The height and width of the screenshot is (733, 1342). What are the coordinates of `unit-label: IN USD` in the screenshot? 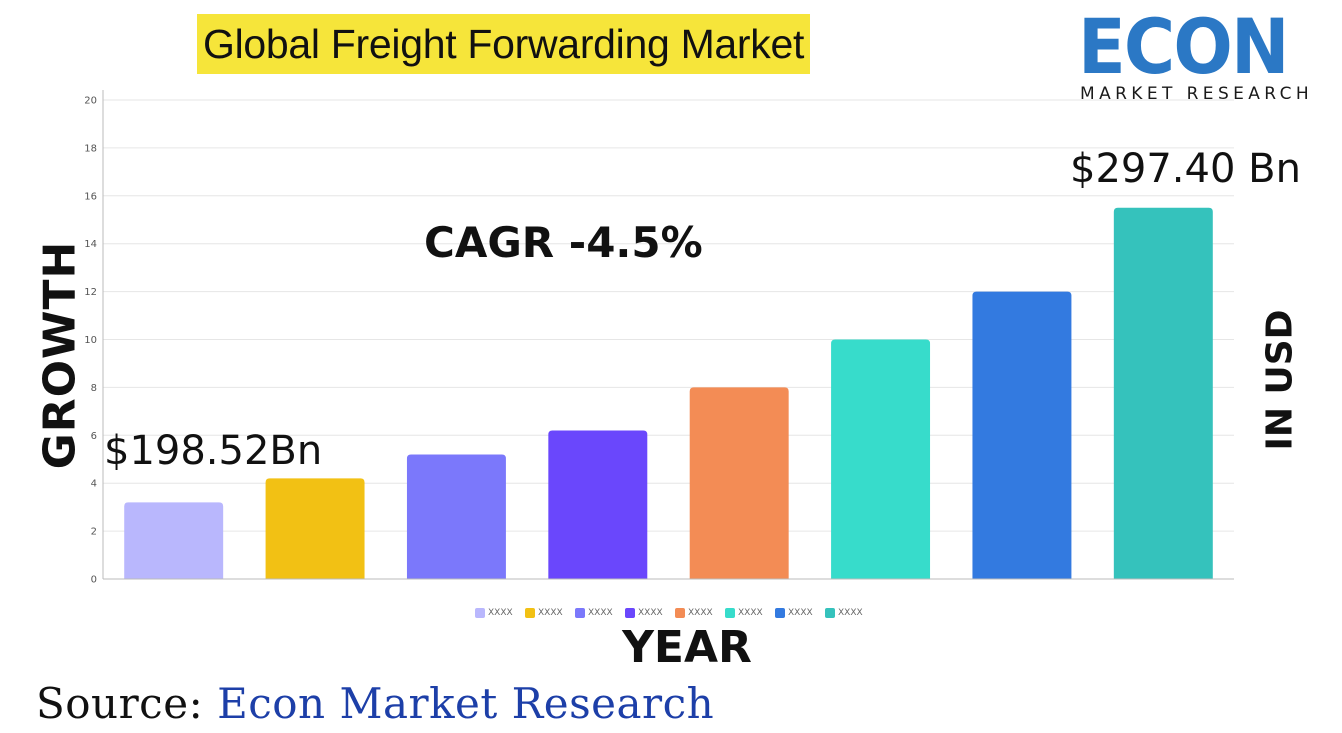 It's located at (1280, 380).